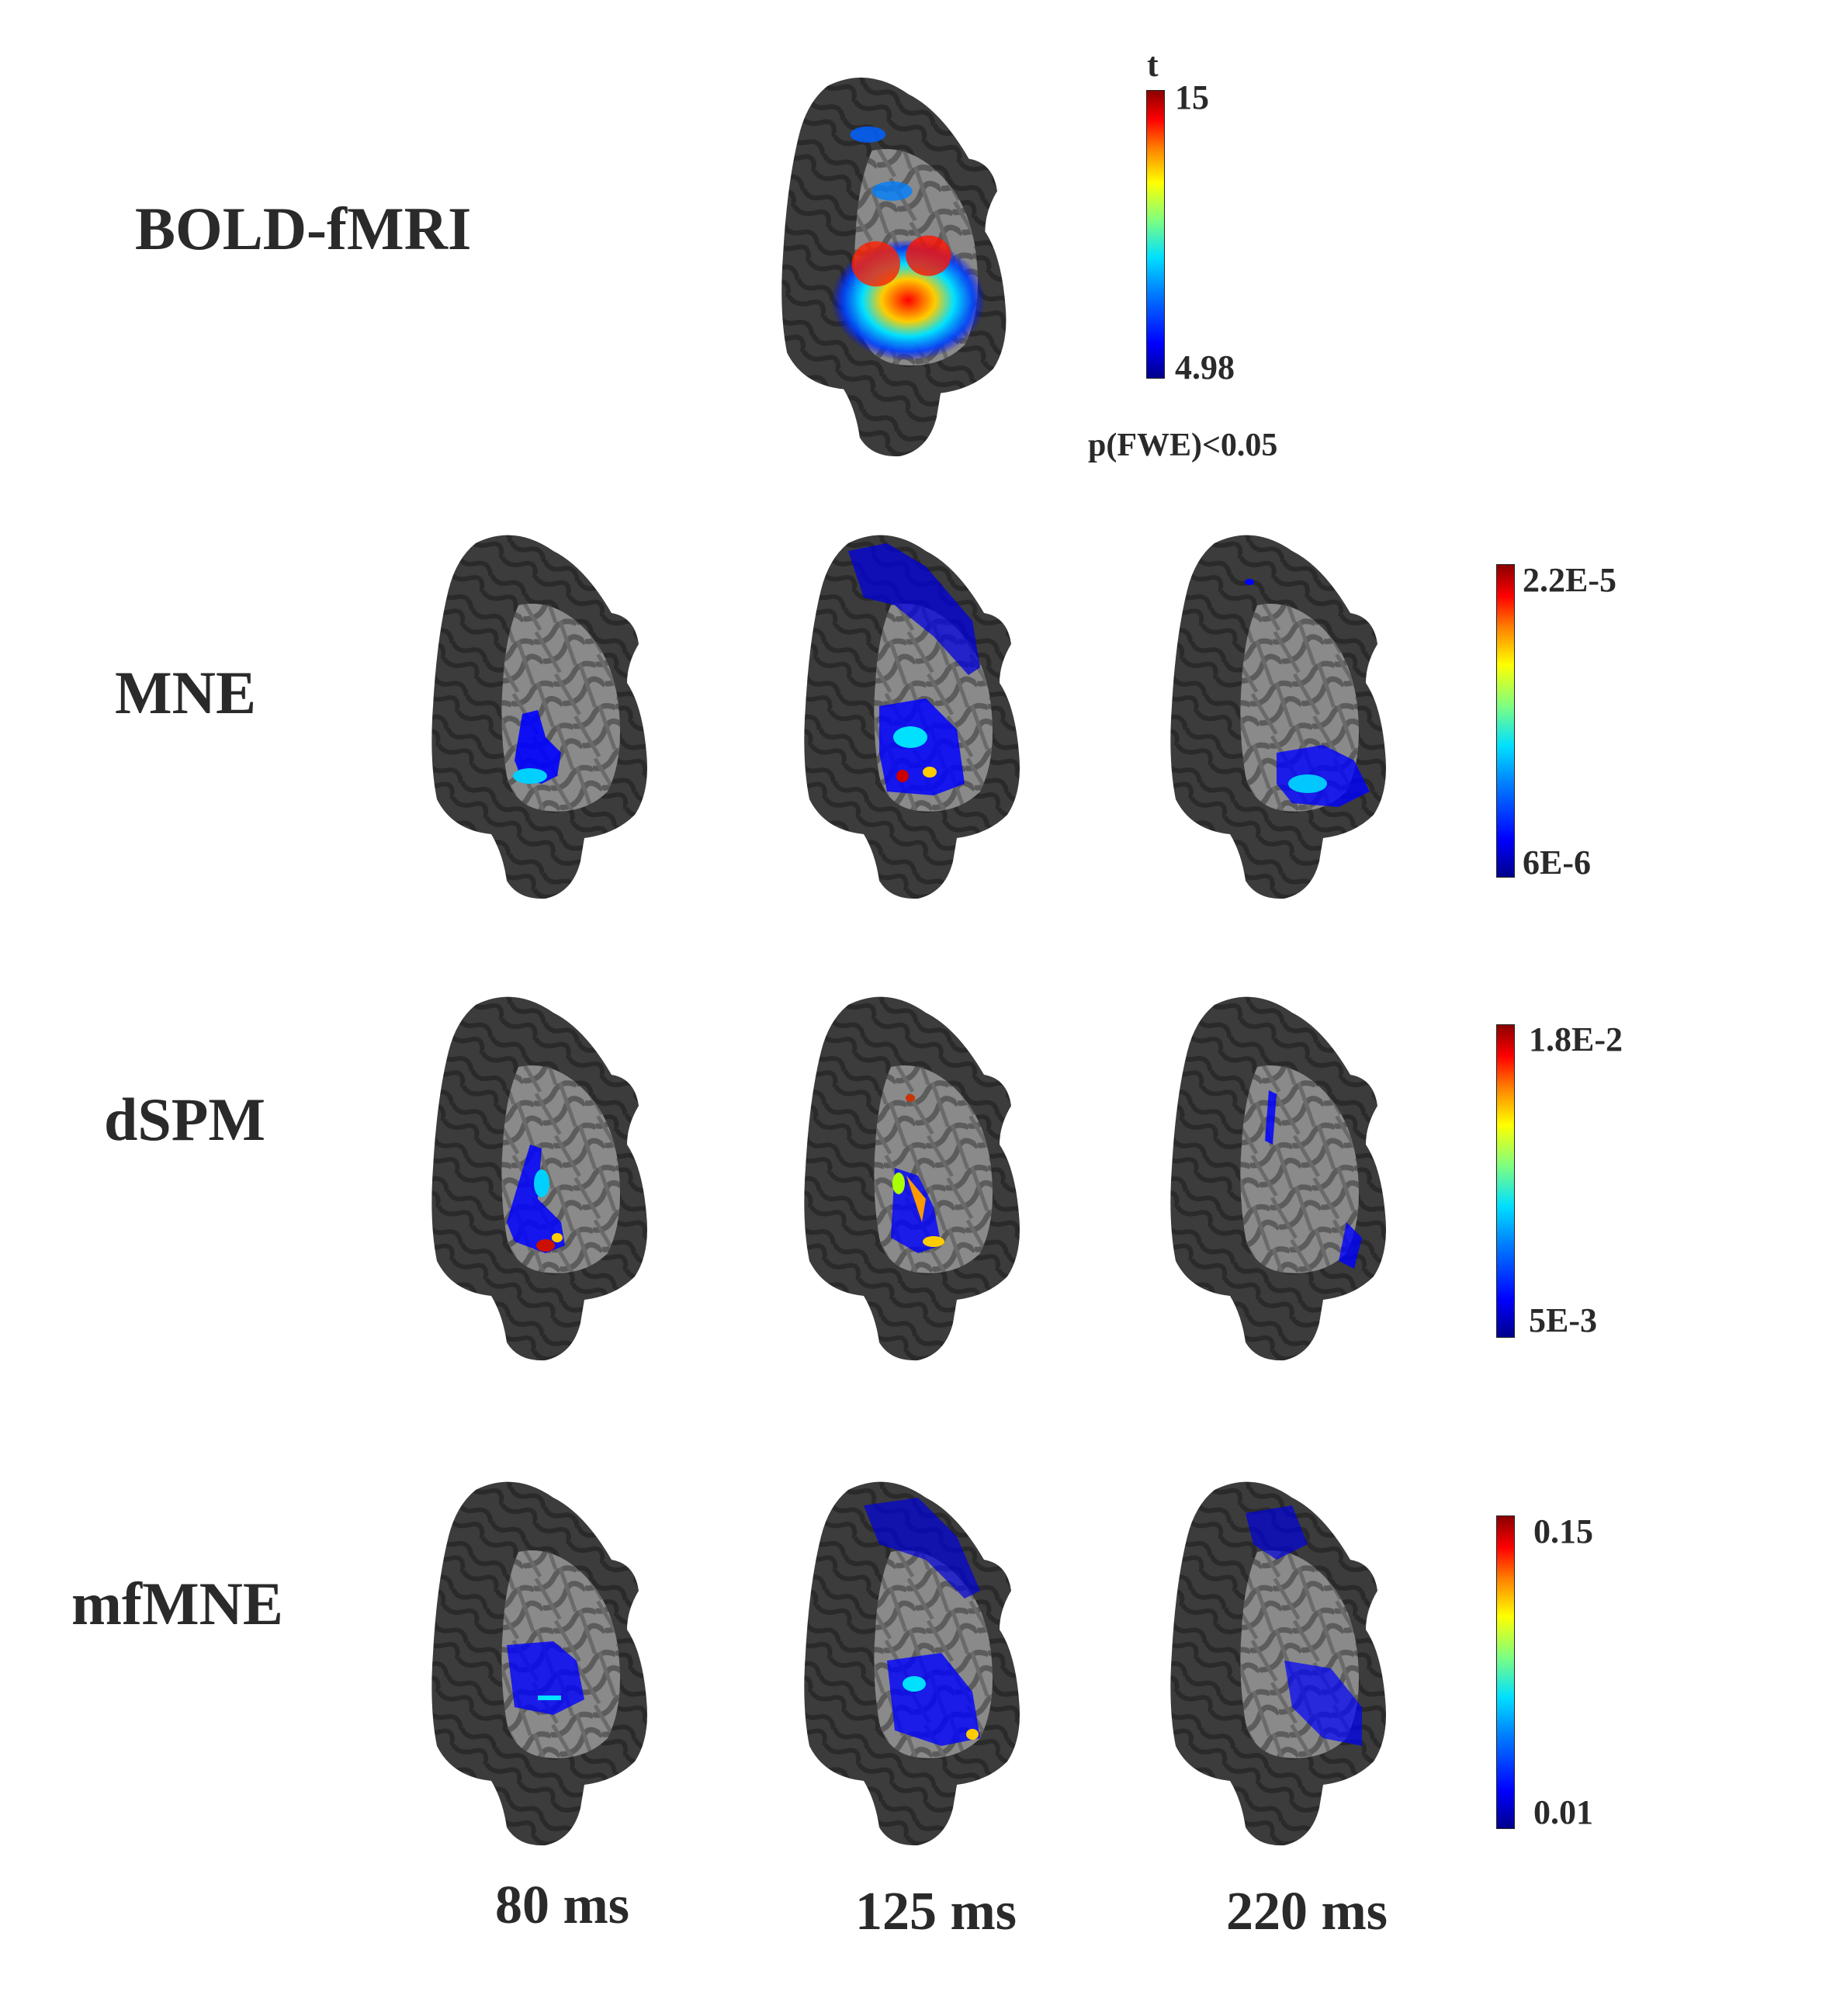 The width and height of the screenshot is (1833, 2016). I want to click on brain-map-mfmne-220ms, so click(1284, 1661).